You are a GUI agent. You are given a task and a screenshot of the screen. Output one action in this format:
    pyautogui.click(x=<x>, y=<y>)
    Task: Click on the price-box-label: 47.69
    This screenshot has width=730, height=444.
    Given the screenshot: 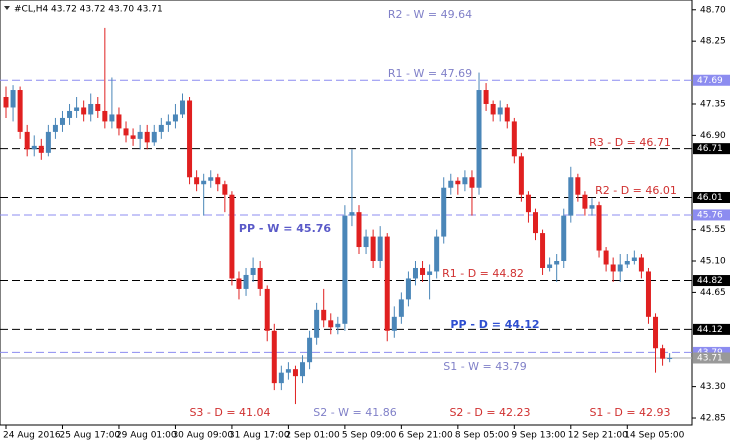 What is the action you would take?
    pyautogui.click(x=710, y=81)
    